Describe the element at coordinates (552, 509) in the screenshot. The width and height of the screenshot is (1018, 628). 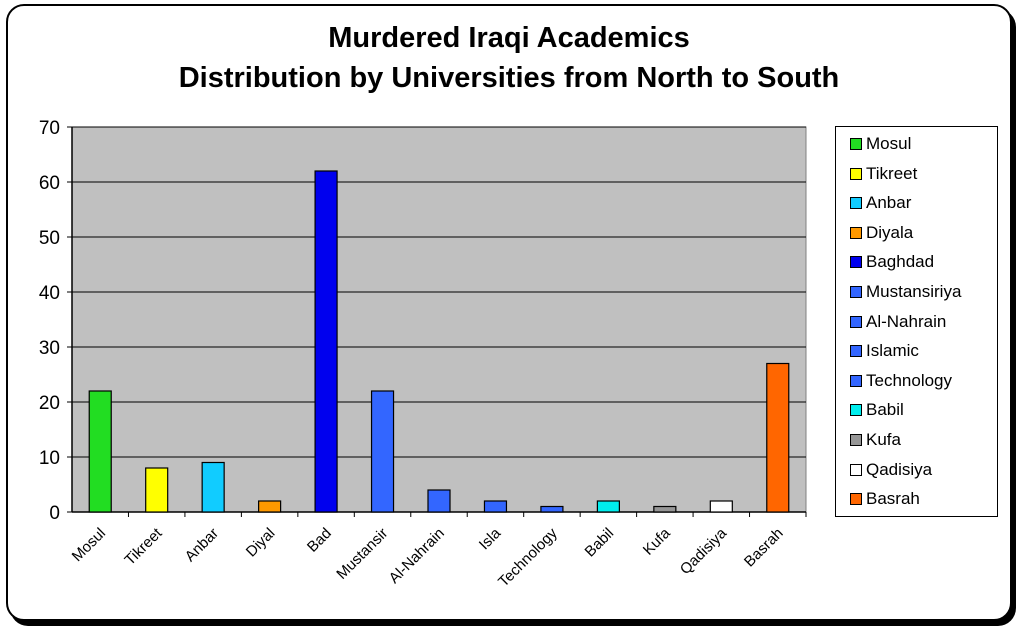
I see `bar-technology` at that location.